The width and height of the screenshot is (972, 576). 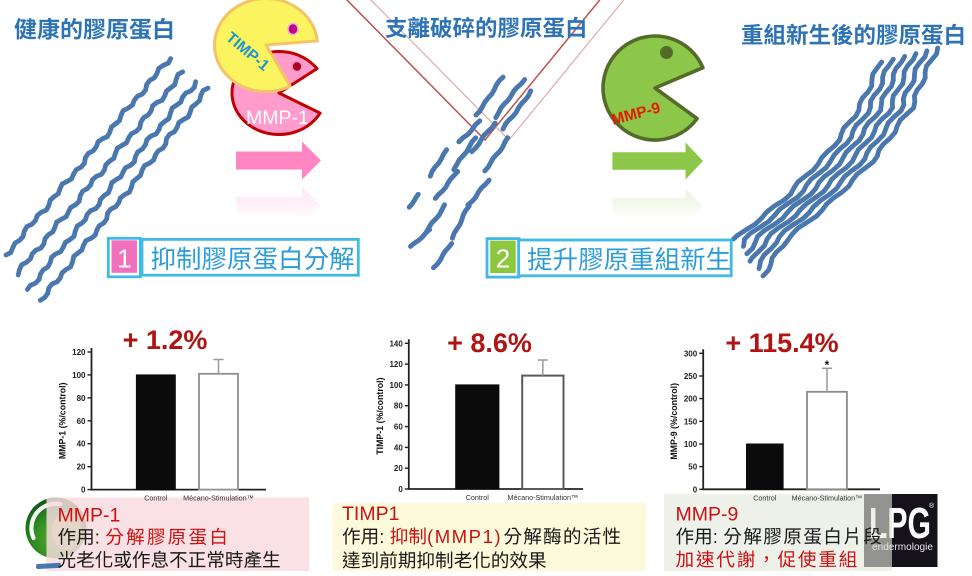 I want to click on svg-text: (MMP1), so click(x=464, y=536).